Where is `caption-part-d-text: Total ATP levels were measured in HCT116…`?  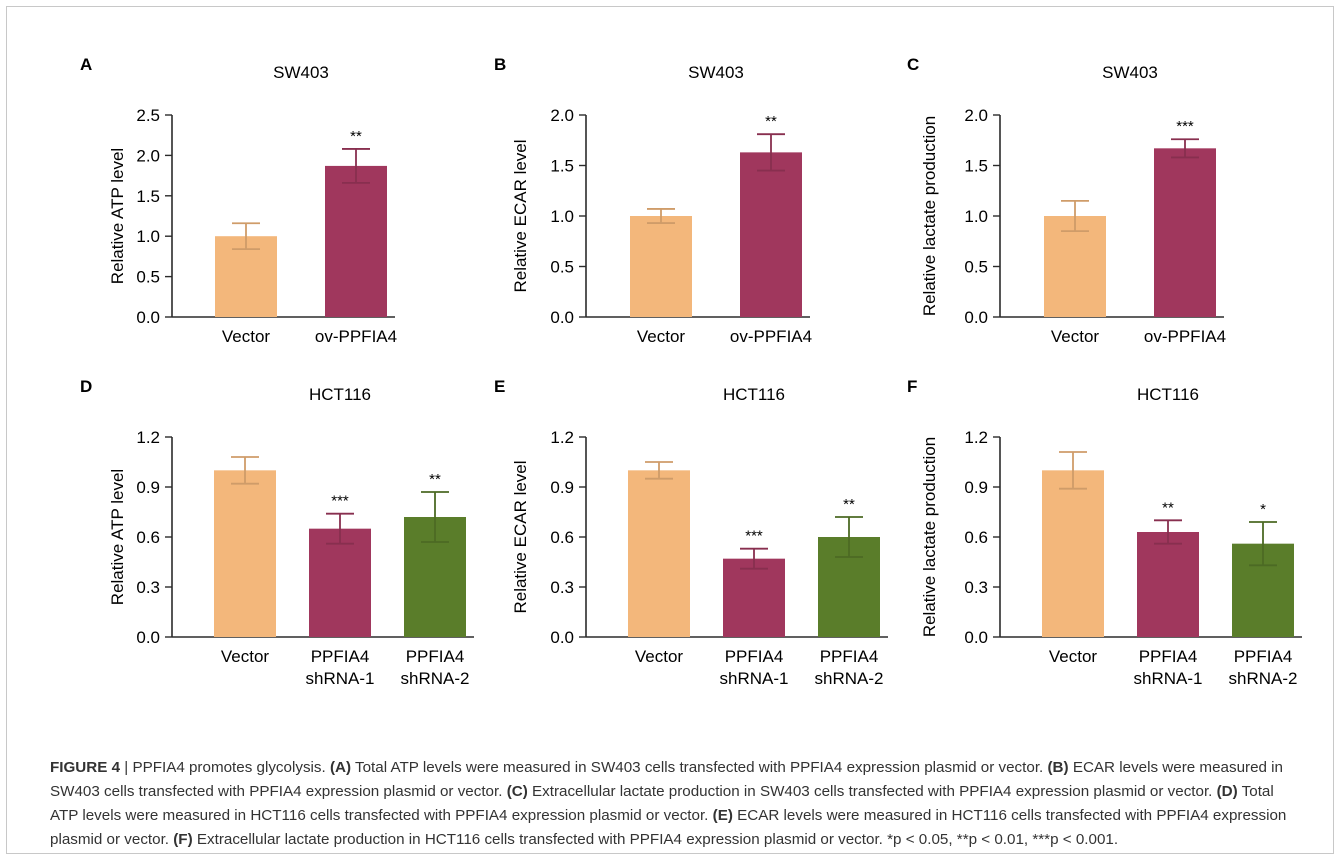 caption-part-d-text: Total ATP levels were measured in HCT116… is located at coordinates (662, 803).